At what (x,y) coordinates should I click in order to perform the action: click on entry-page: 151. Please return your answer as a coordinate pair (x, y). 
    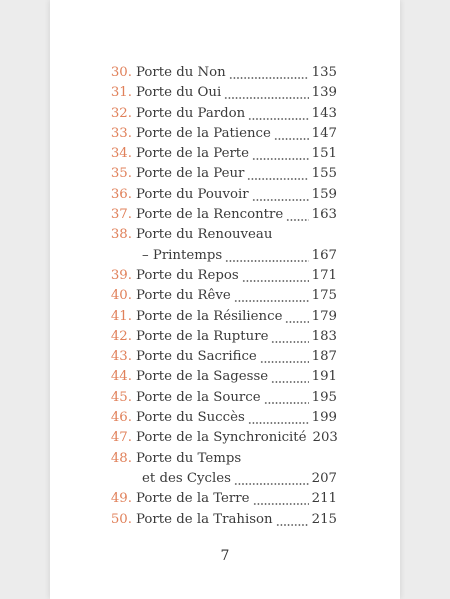
    Looking at the image, I should click on (324, 154).